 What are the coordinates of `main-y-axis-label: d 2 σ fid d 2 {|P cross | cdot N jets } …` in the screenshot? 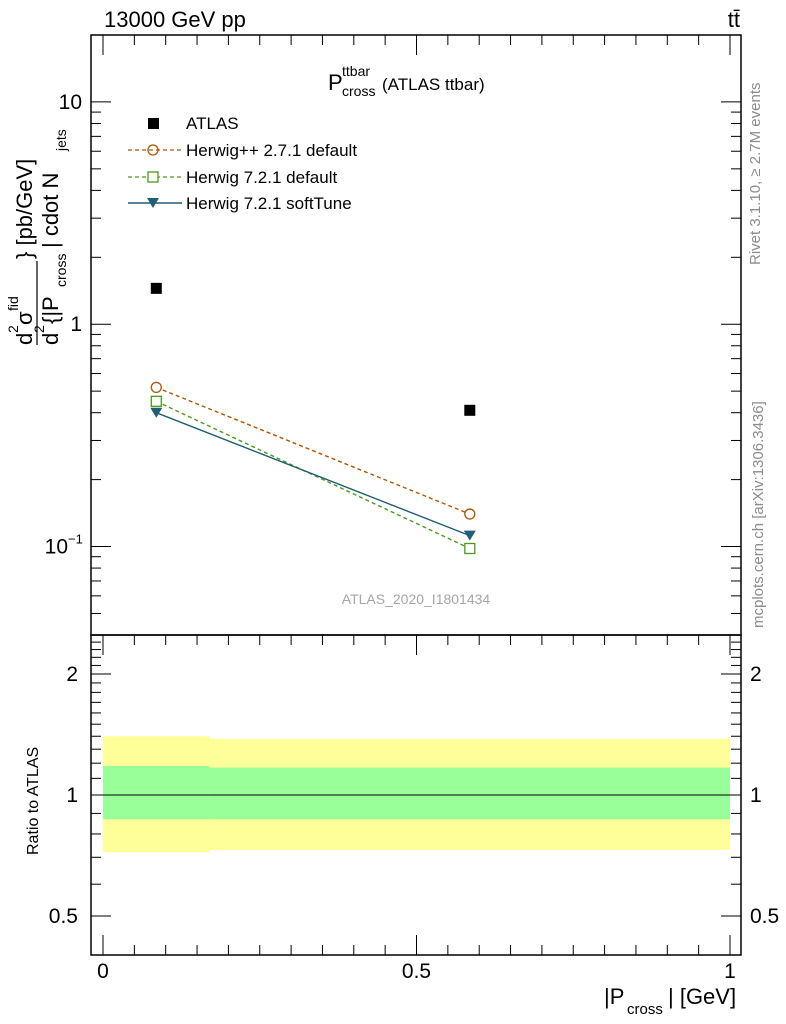 It's located at (37, 237).